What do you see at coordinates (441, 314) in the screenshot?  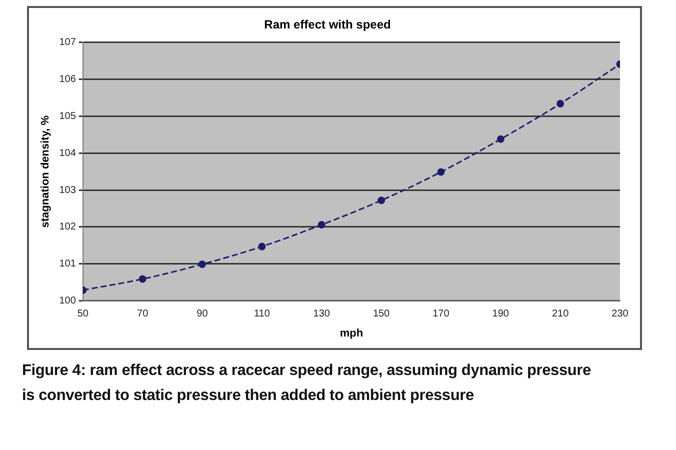 I see `x-tick-label: 170` at bounding box center [441, 314].